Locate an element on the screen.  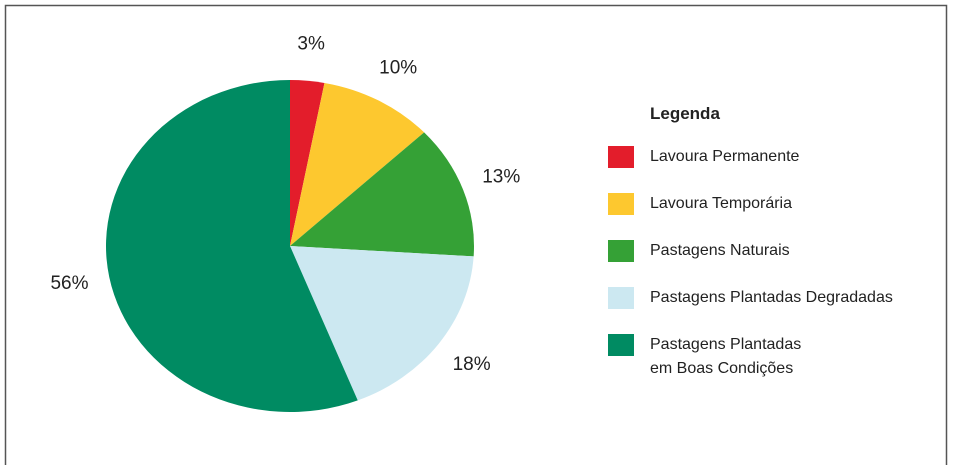
legend-item: Pastagens Plantadas Degradadas is located at coordinates (750, 298).